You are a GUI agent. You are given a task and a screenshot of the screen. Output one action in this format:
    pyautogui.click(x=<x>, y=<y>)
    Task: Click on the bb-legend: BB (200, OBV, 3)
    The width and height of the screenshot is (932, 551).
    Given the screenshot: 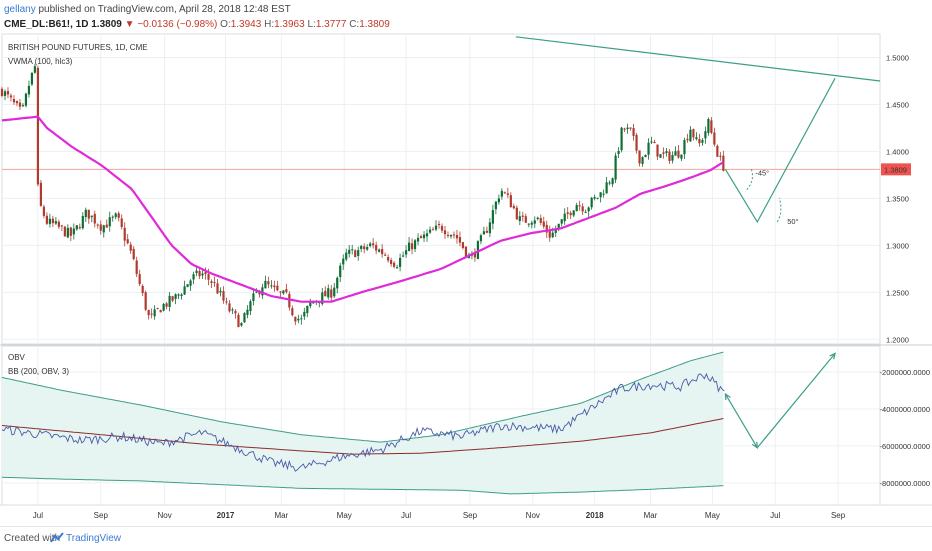 What is the action you would take?
    pyautogui.click(x=38, y=371)
    